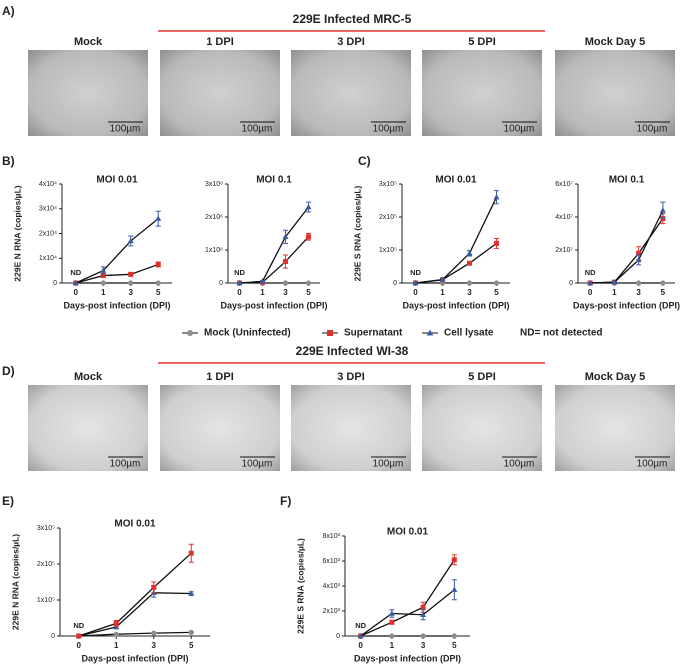 This screenshot has width=700, height=672. I want to click on y-tick-label: 2x10⁴, so click(48, 233).